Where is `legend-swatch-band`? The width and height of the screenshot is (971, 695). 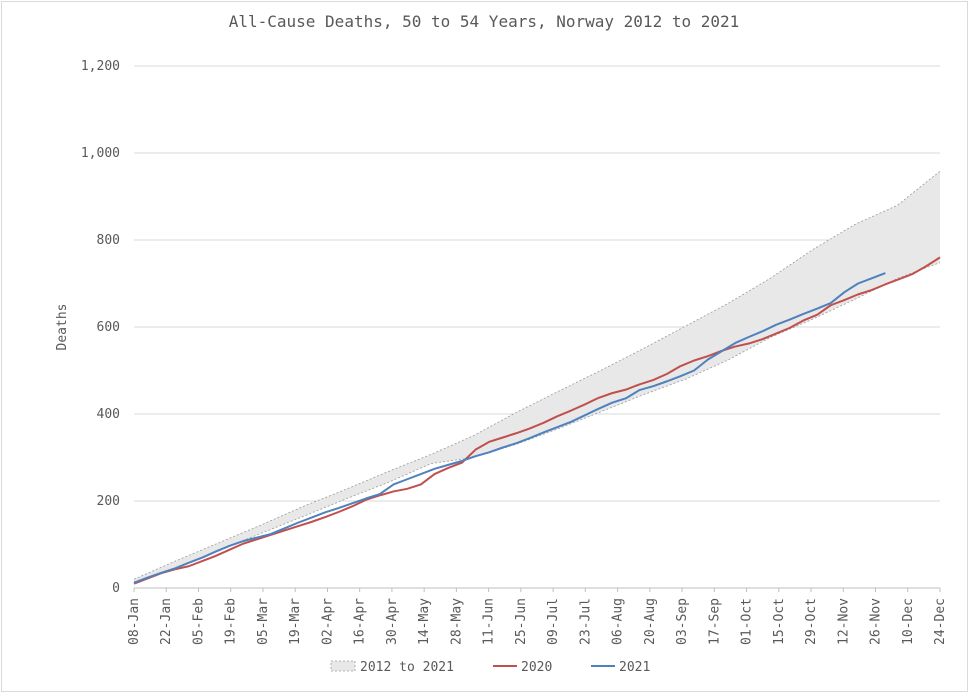 legend-swatch-band is located at coordinates (343, 666).